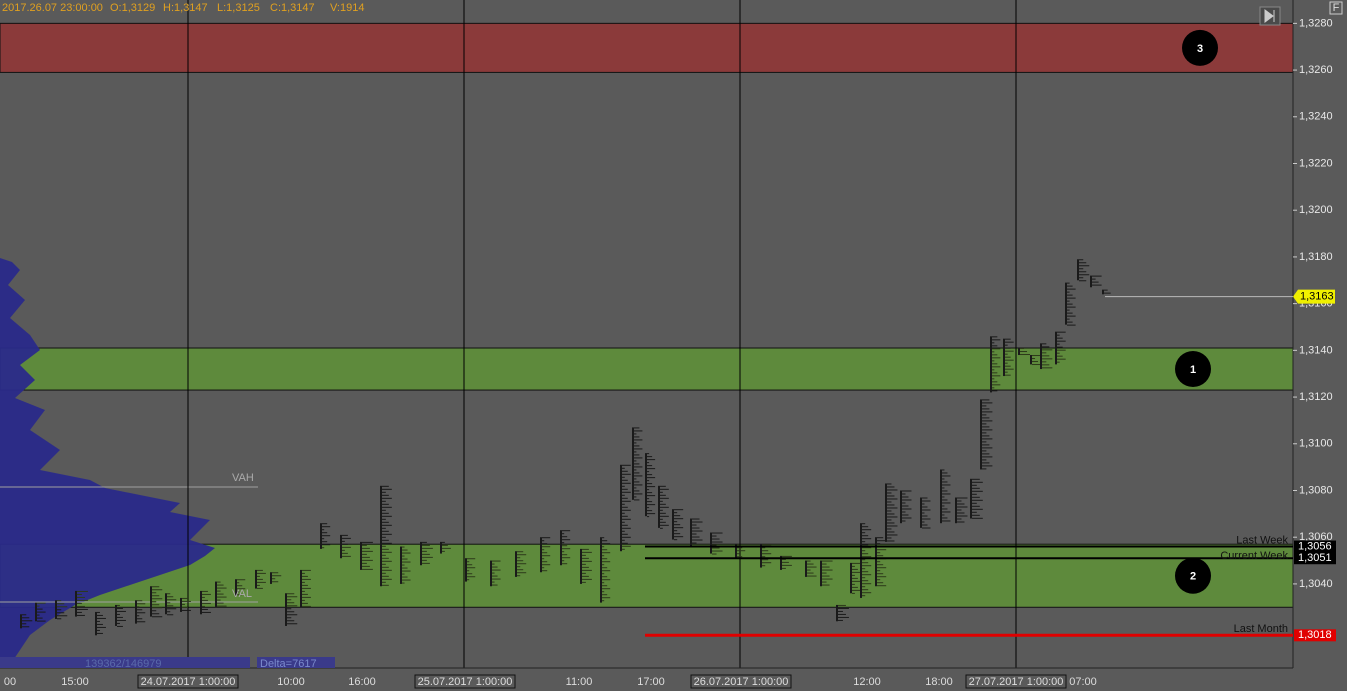 The height and width of the screenshot is (691, 1347). Describe the element at coordinates (132, 8) in the screenshot. I see `header-text: O:1,3129` at that location.